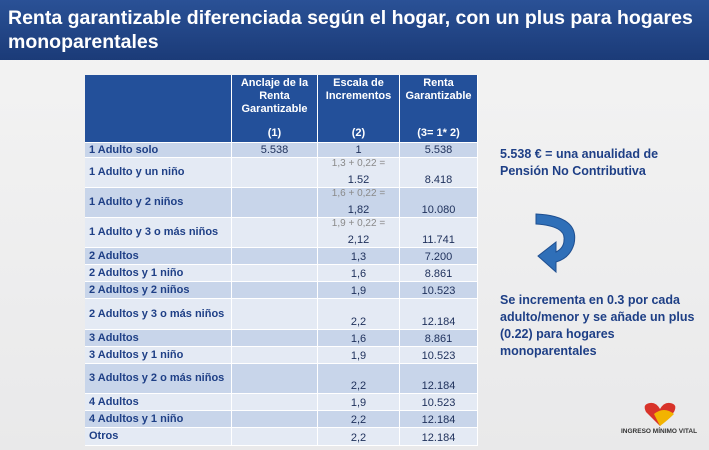  I want to click on header-note: (2), so click(358, 133).